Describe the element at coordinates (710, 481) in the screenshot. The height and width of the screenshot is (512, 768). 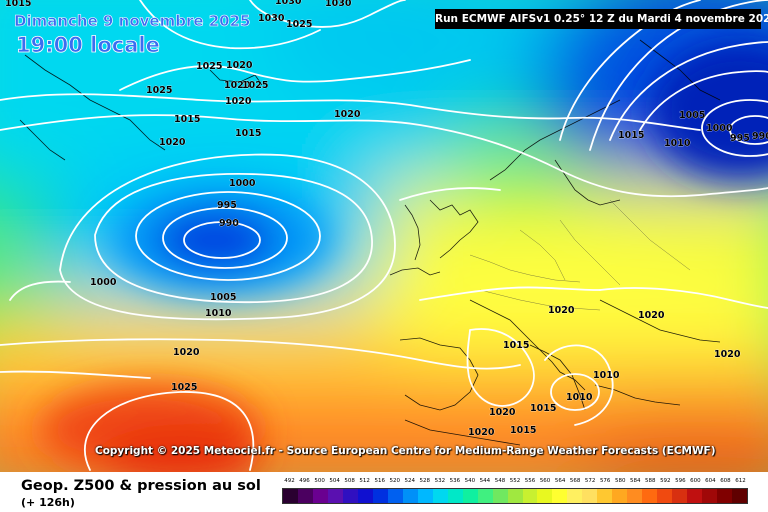
I see `legend-value: 604` at that location.